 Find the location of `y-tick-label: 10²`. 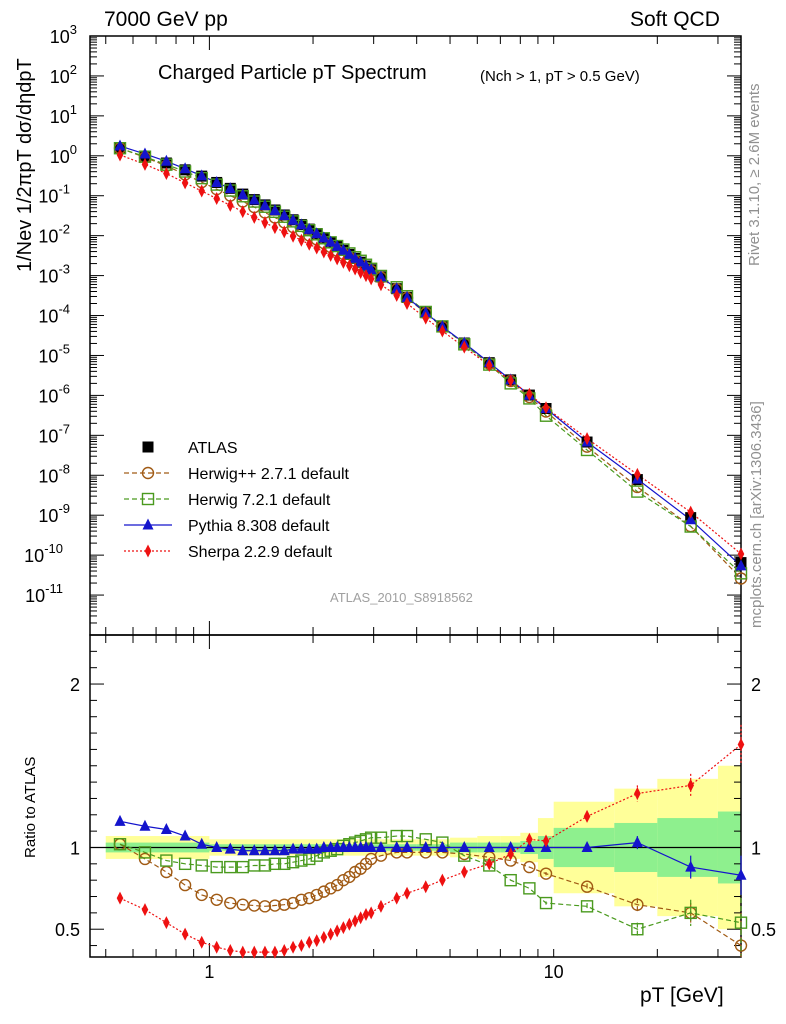

y-tick-label: 10² is located at coordinates (63, 74).